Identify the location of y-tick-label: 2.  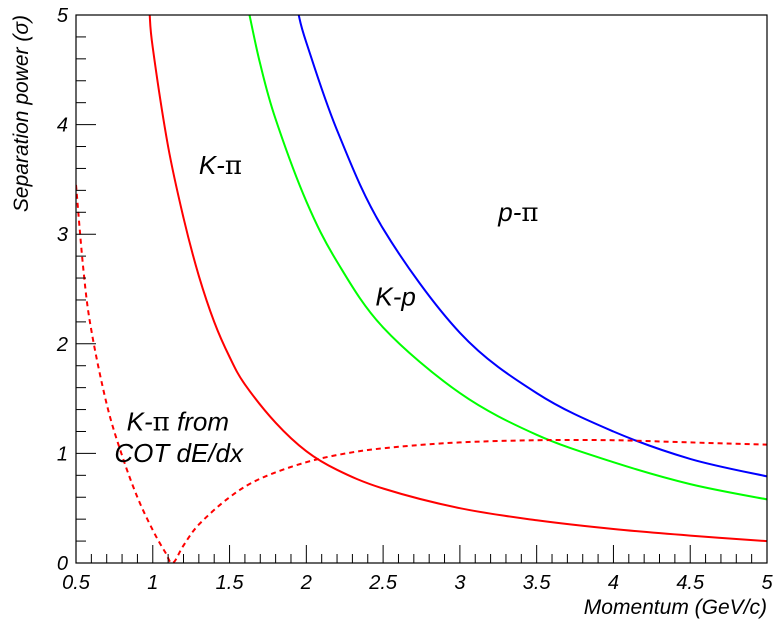
(62, 345).